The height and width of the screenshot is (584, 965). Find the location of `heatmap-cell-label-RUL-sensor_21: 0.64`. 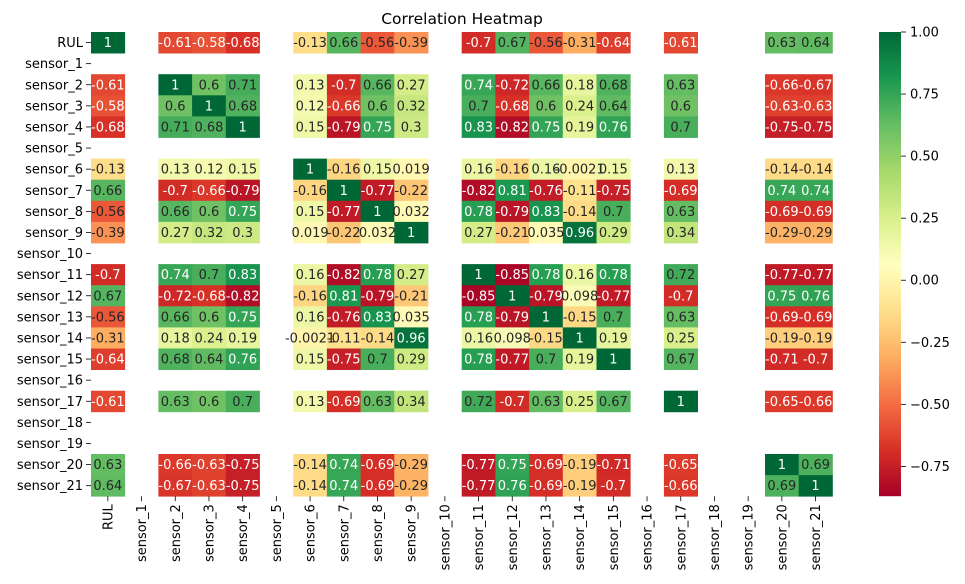

heatmap-cell-label-RUL-sensor_21: 0.64 is located at coordinates (815, 43).